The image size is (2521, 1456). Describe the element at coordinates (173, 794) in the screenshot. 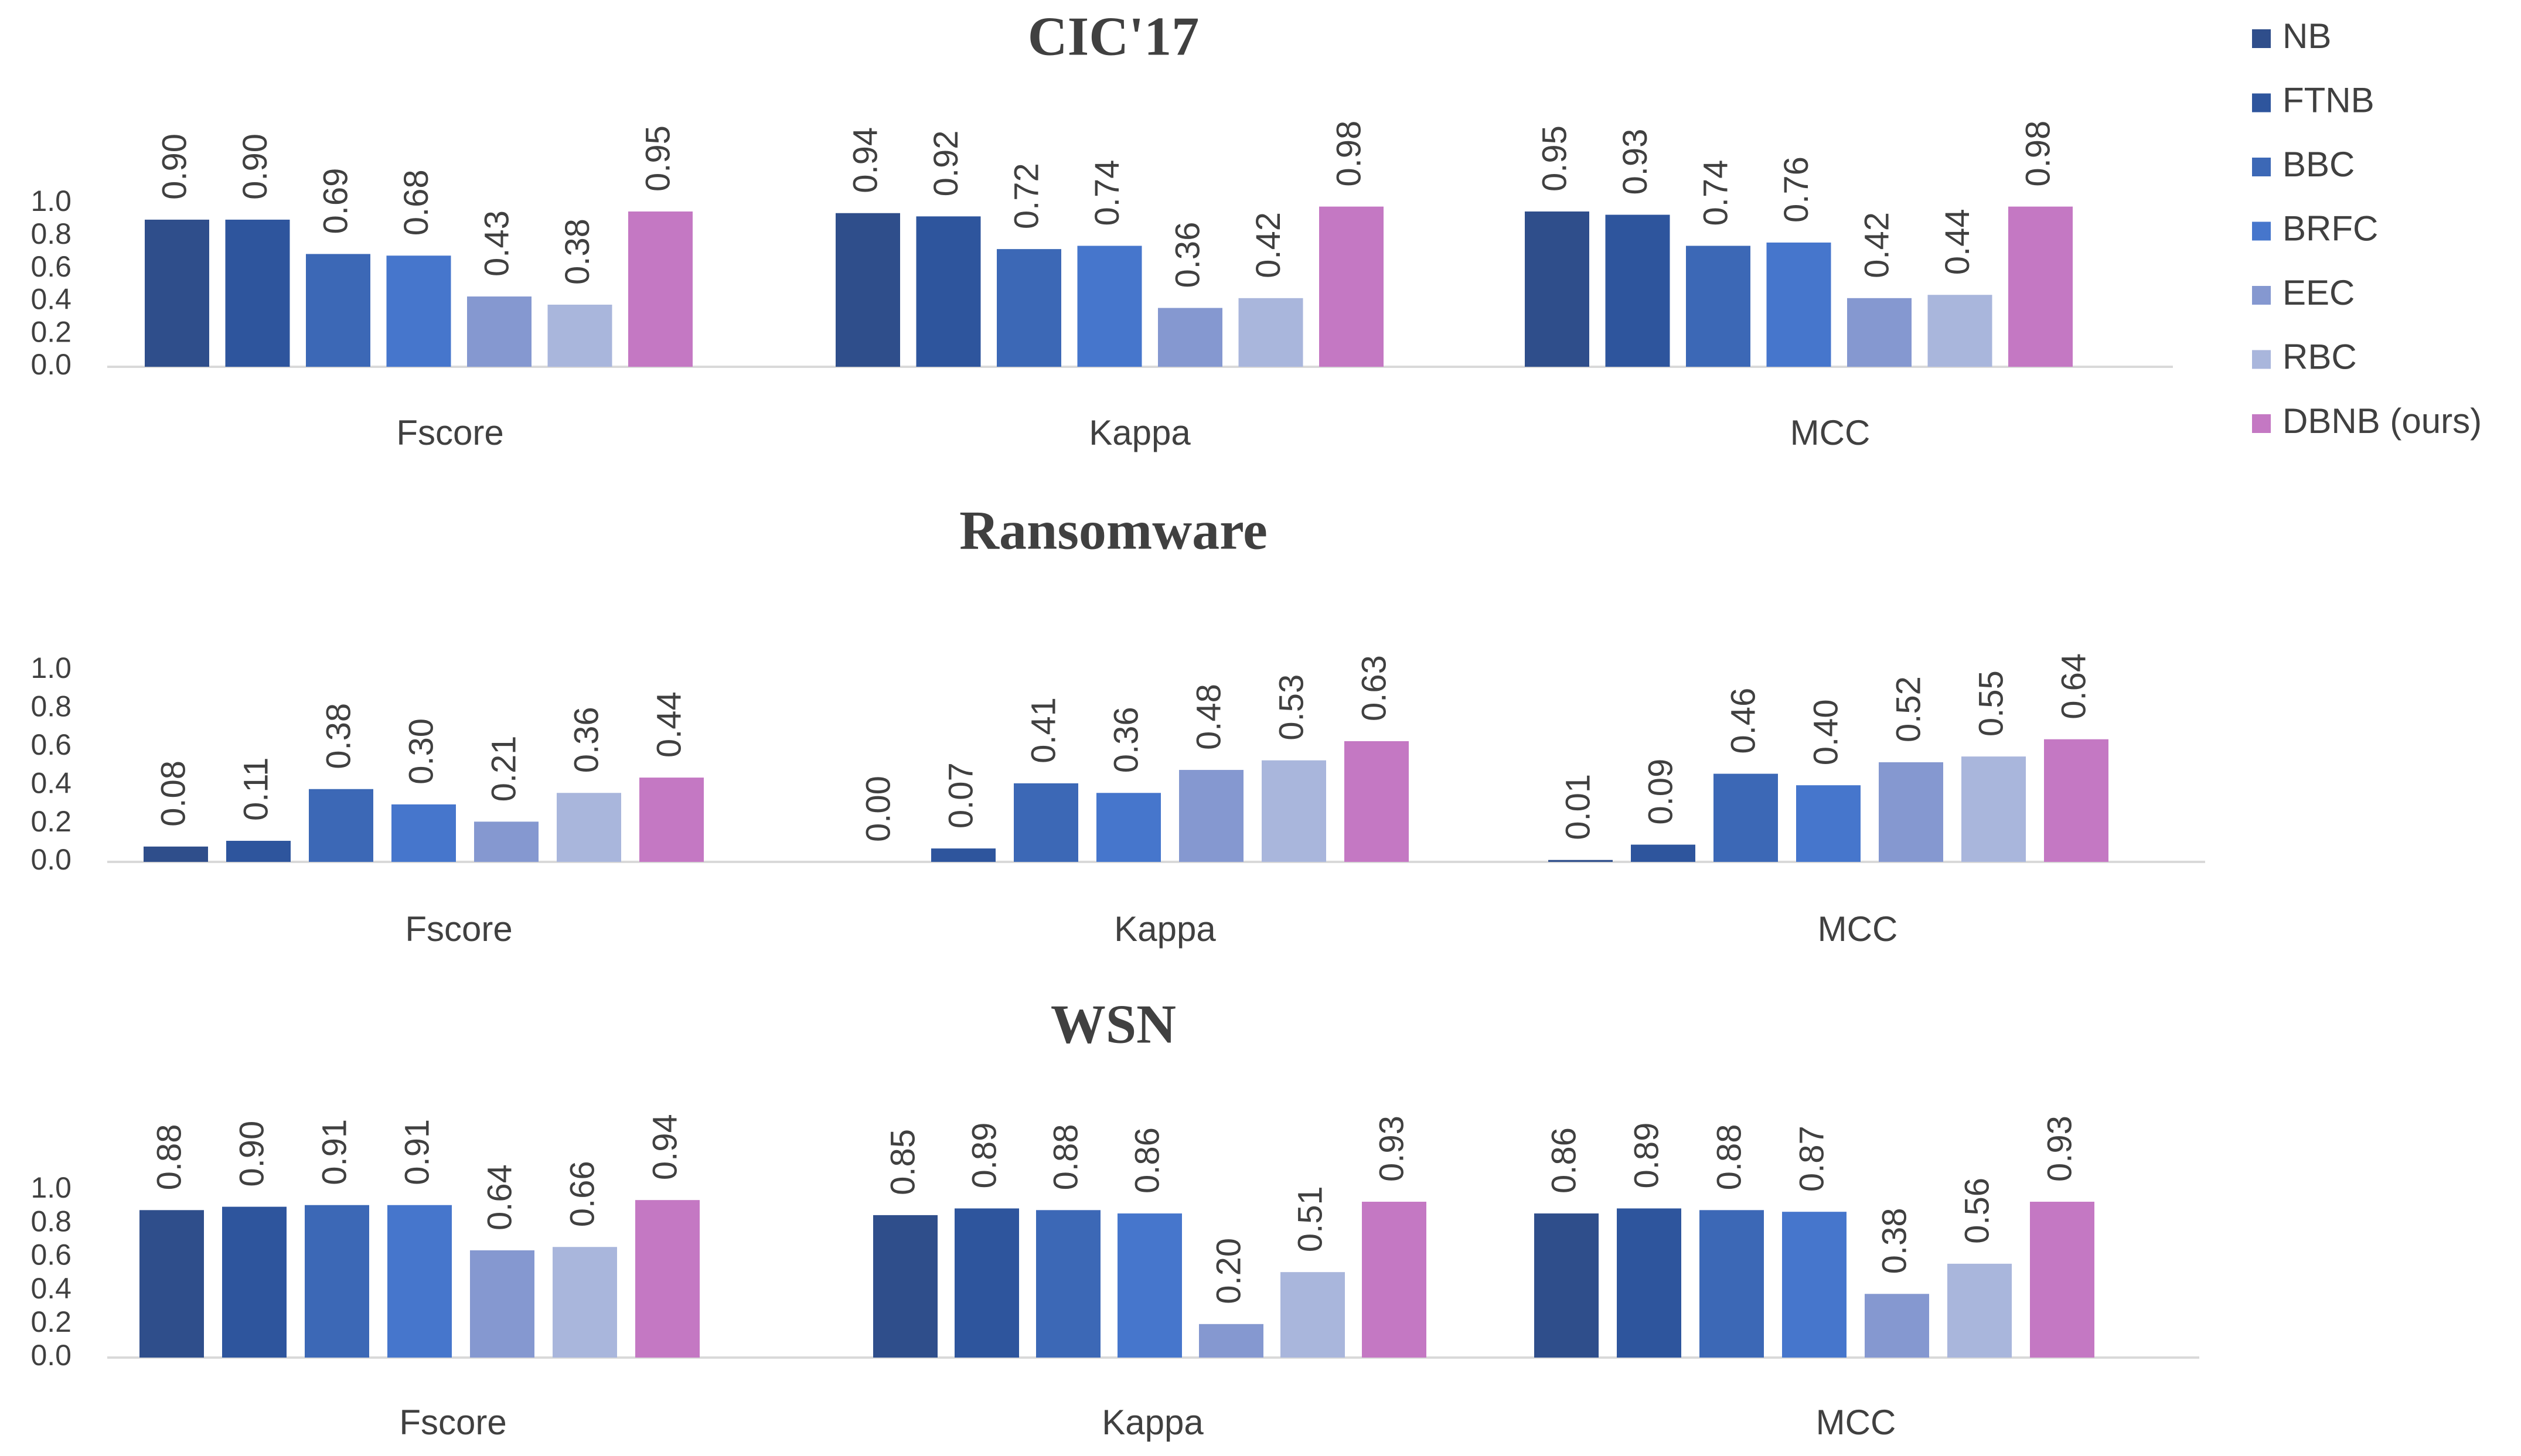

I see `data-label: 0.08` at that location.